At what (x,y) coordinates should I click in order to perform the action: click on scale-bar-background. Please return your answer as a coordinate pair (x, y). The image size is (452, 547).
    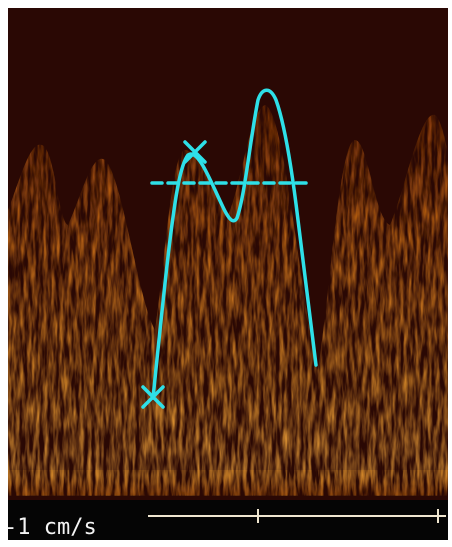
    Looking at the image, I should click on (228, 520).